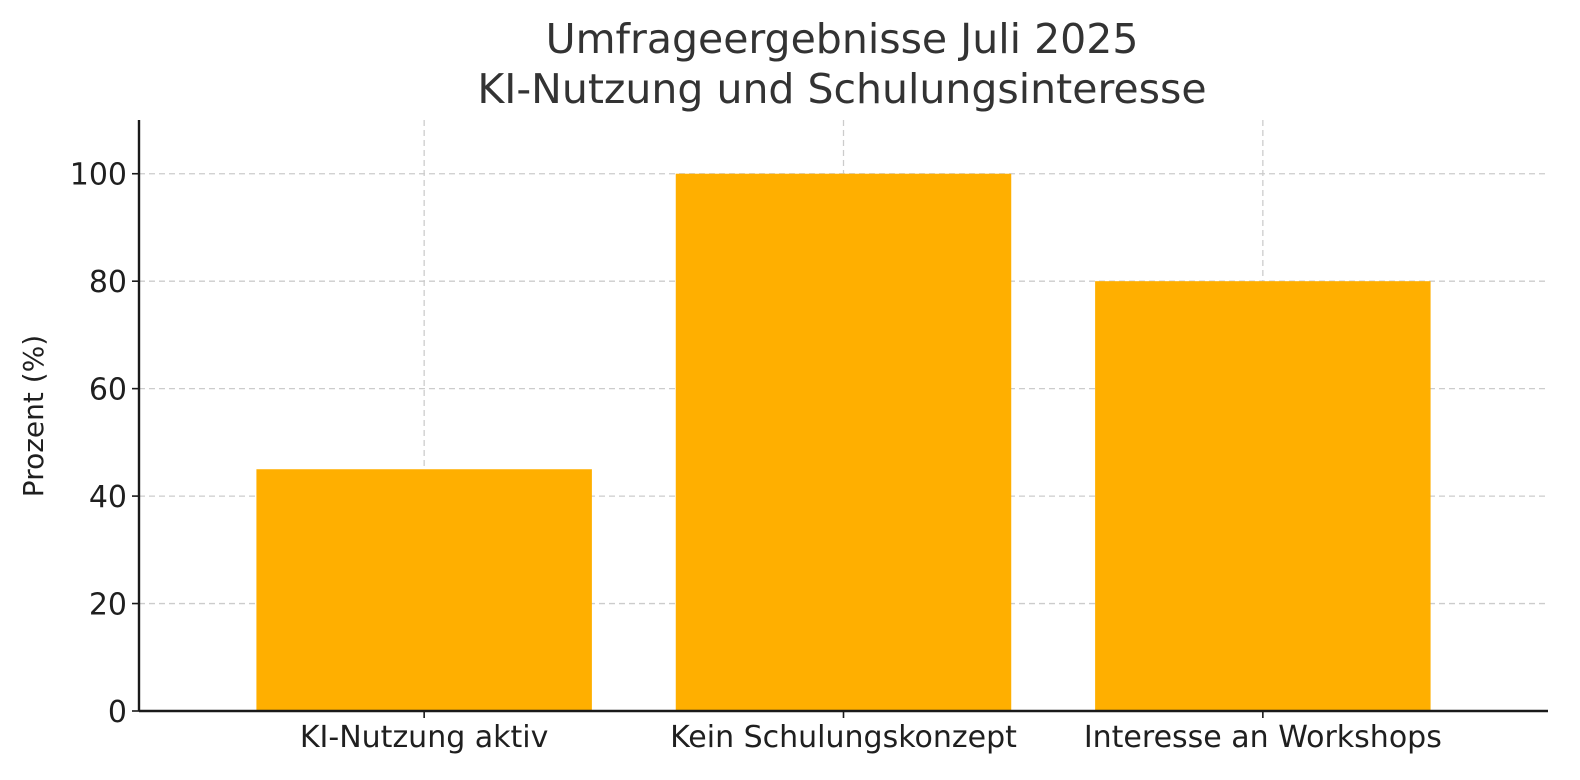  I want to click on x-tick-label: Interesse an Workshops, so click(1263, 737).